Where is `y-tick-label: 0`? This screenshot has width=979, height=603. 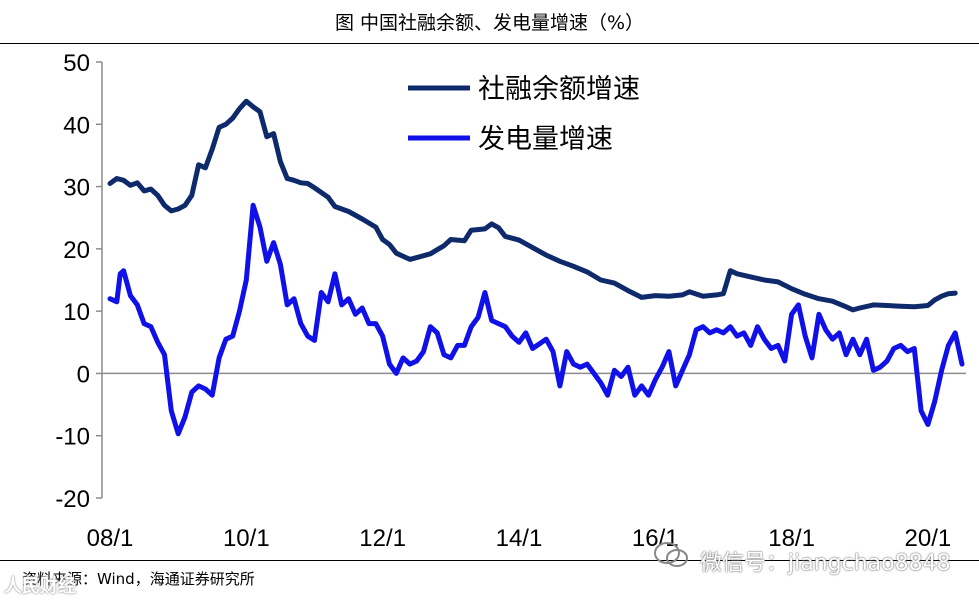 y-tick-label: 0 is located at coordinates (83, 374).